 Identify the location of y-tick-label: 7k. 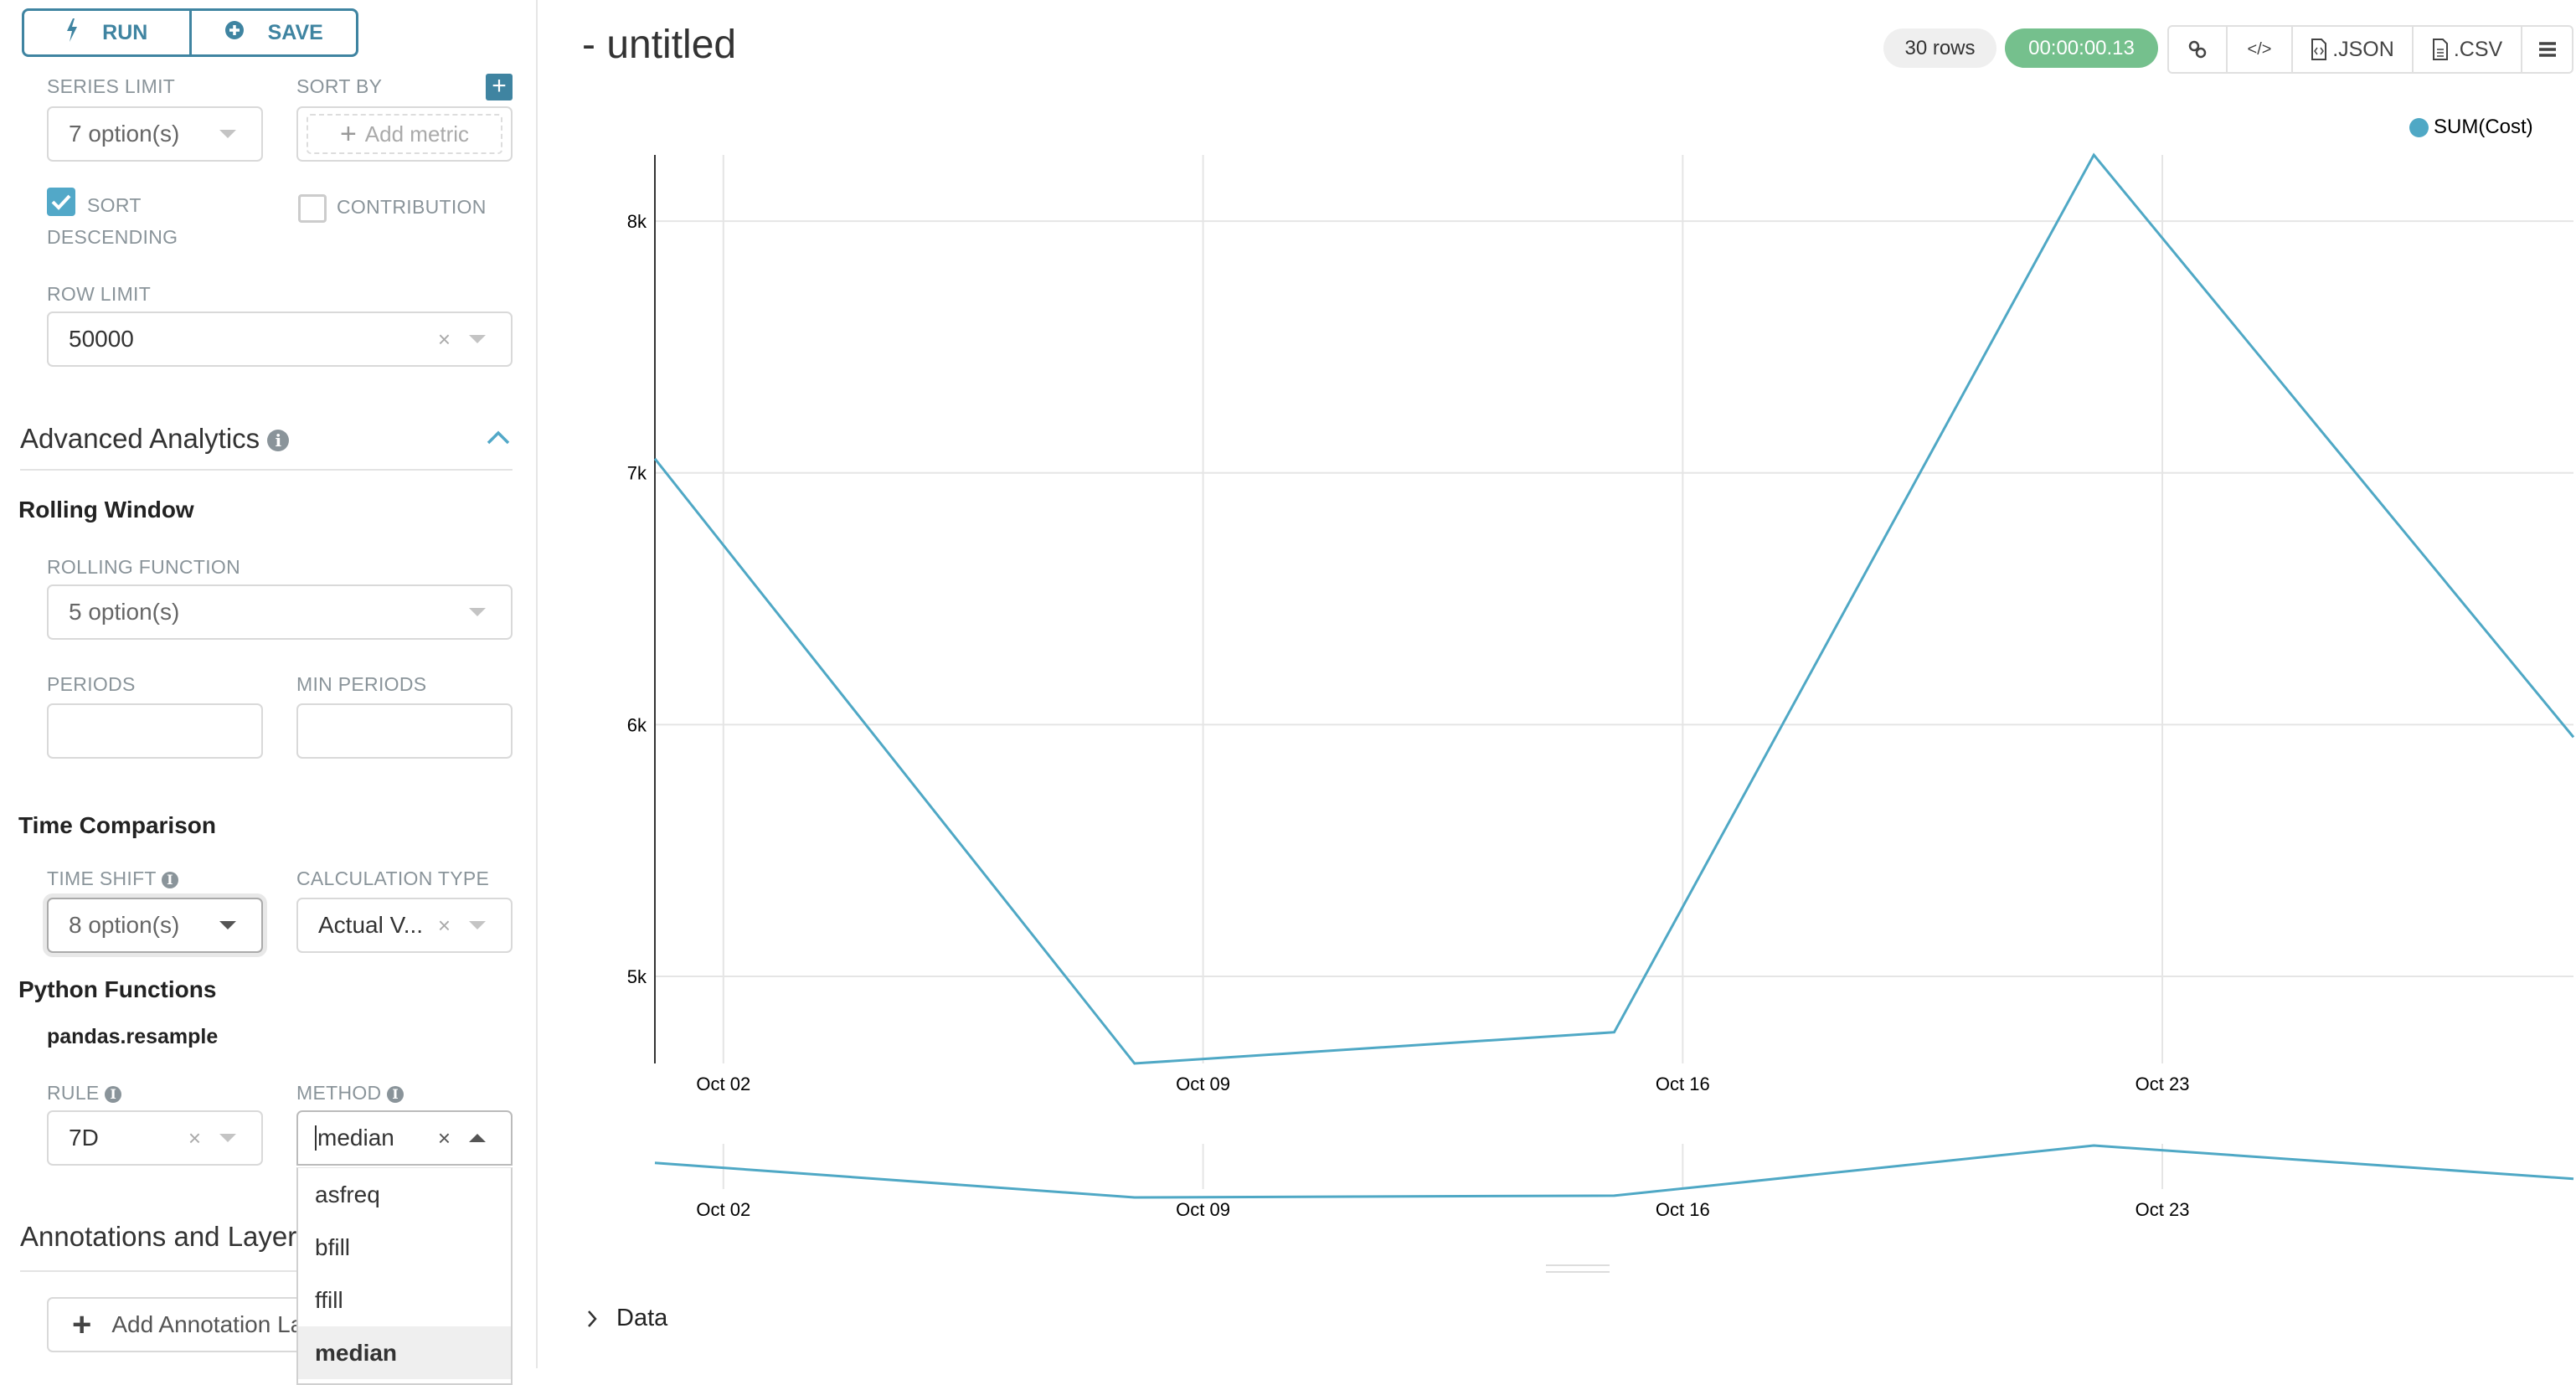
(637, 474).